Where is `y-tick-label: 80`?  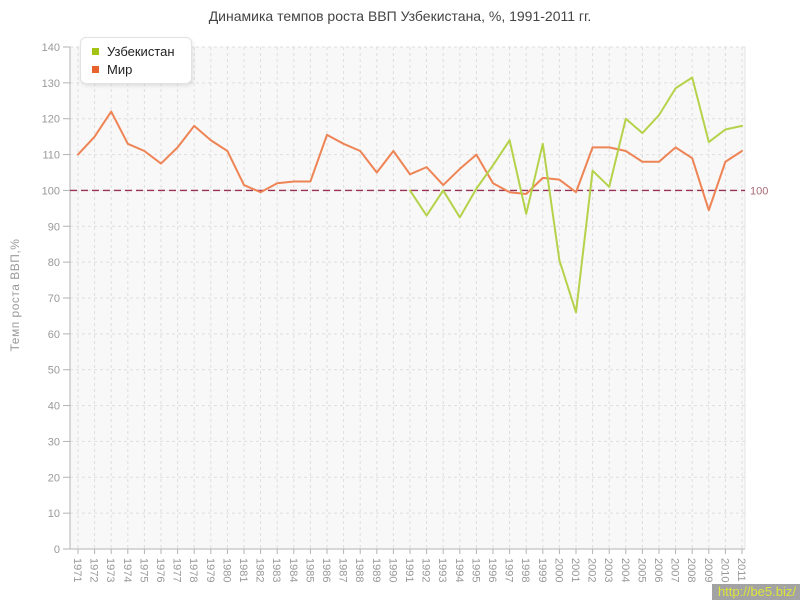
y-tick-label: 80 is located at coordinates (54, 263).